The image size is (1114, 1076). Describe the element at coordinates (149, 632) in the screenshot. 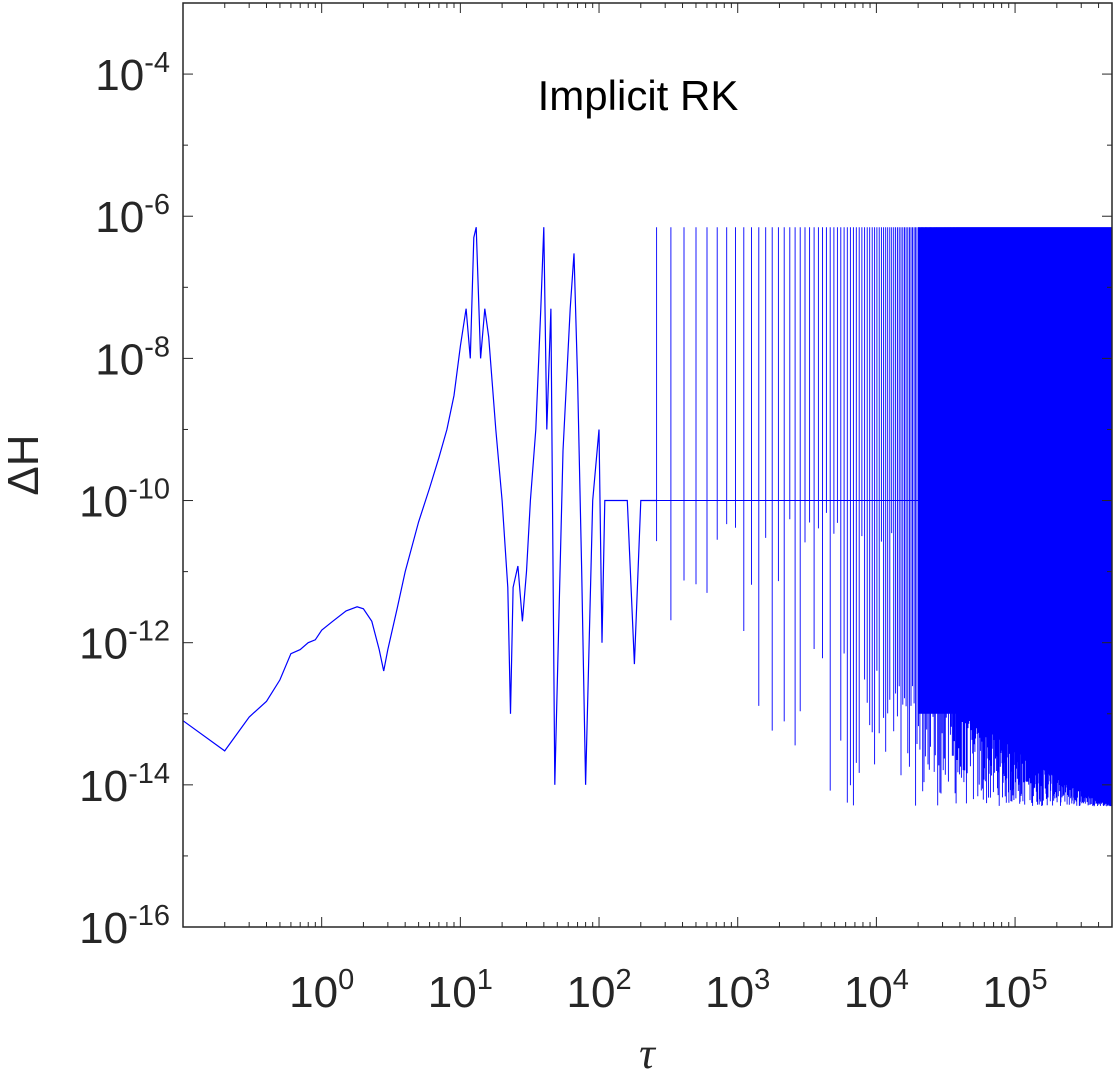

I see `y-tick-exp: -12` at that location.